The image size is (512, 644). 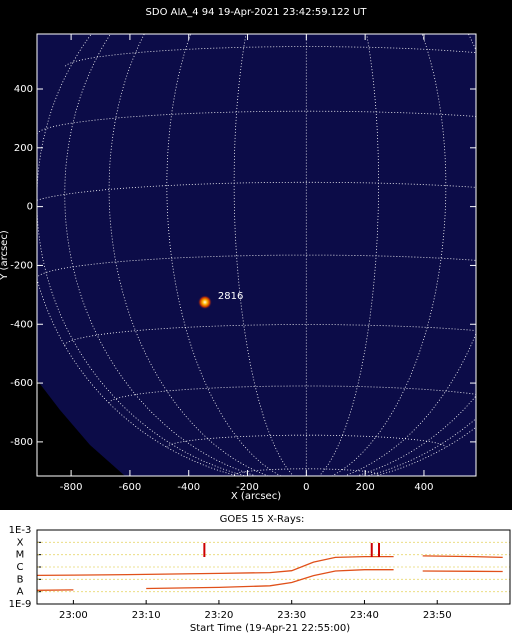 What do you see at coordinates (256, 496) in the screenshot?
I see `x-axis-label: X (arcsec)` at bounding box center [256, 496].